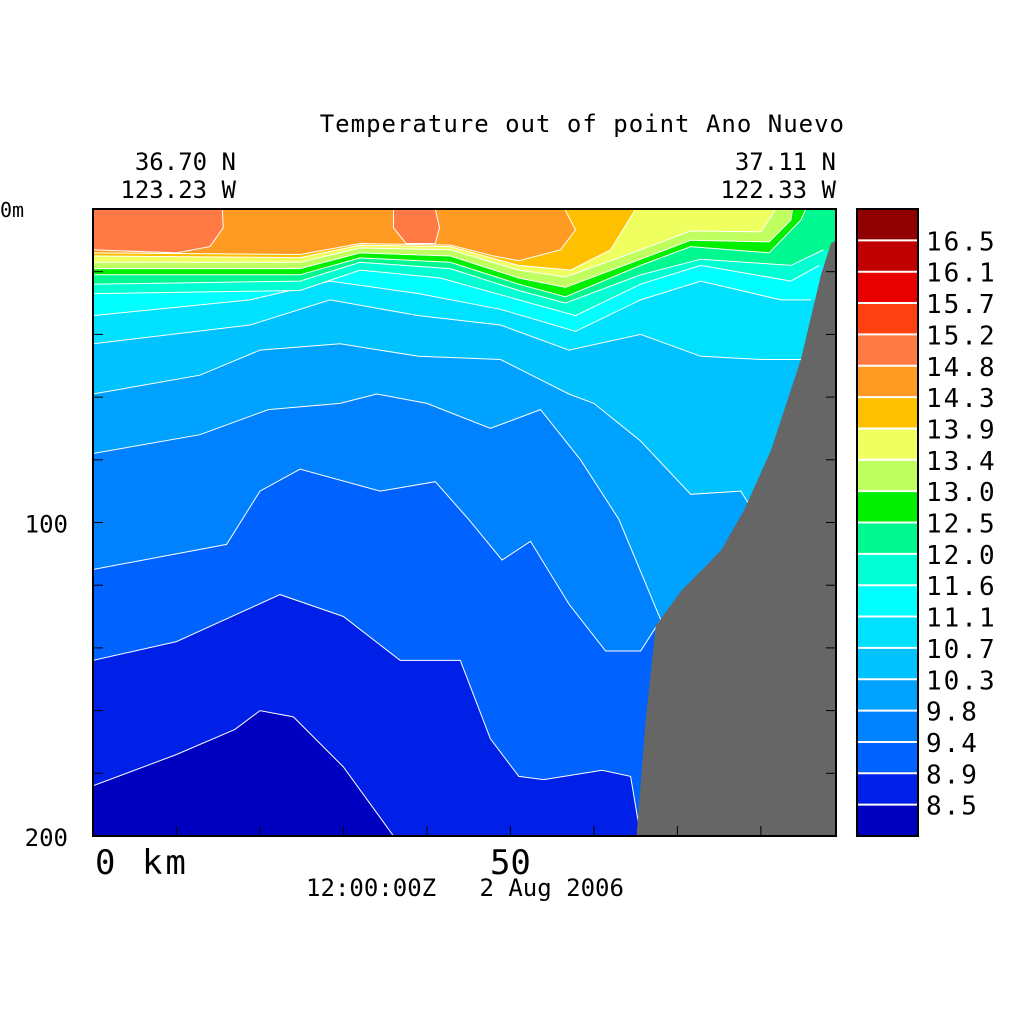 The height and width of the screenshot is (1028, 1024). Describe the element at coordinates (961, 462) in the screenshot. I see `colorbar-label: 13.4` at that location.